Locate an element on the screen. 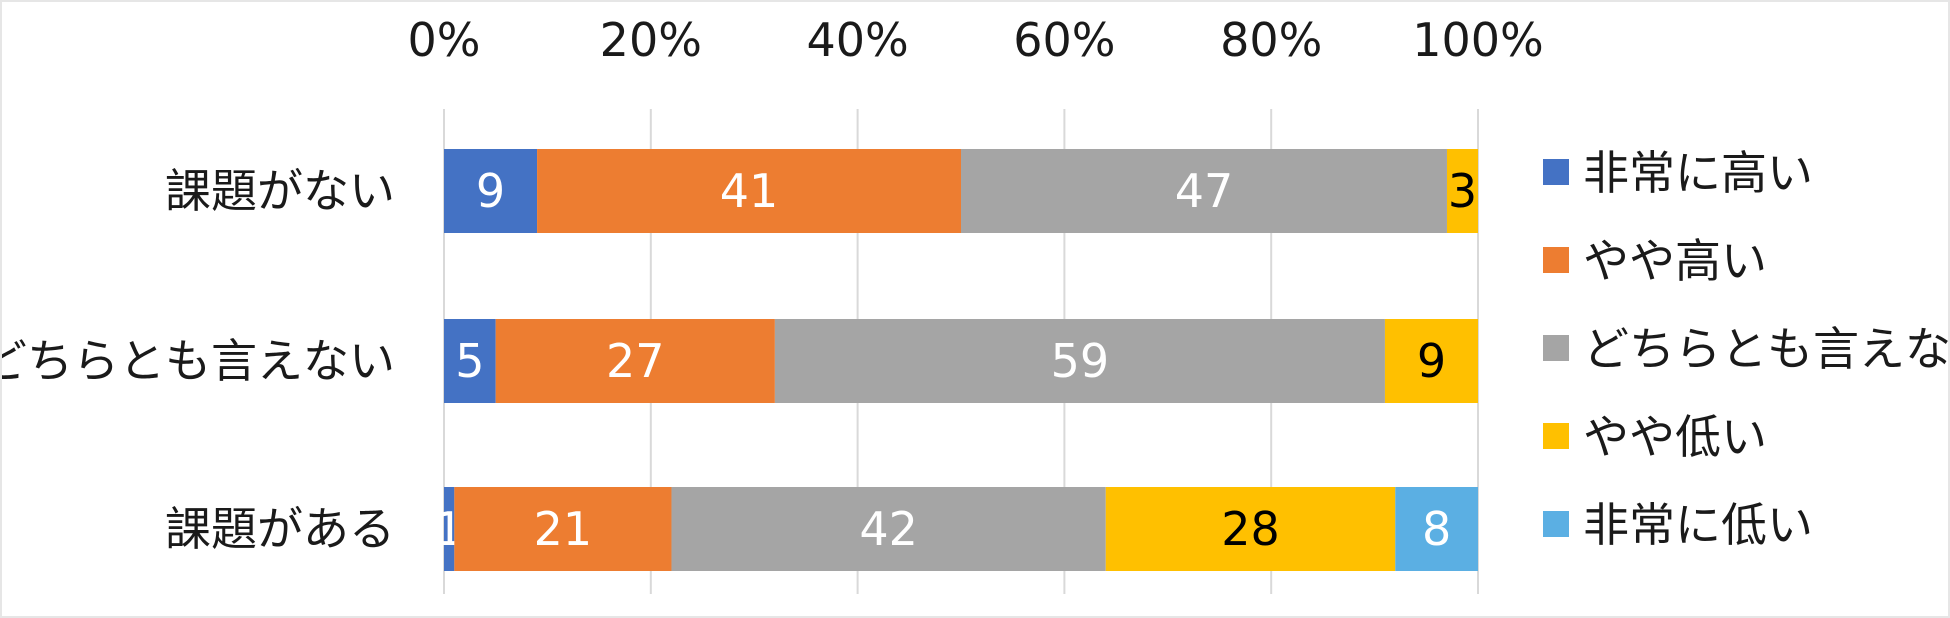 Image resolution: width=1950 pixels, height=618 pixels. data-label: 41 is located at coordinates (749, 191).